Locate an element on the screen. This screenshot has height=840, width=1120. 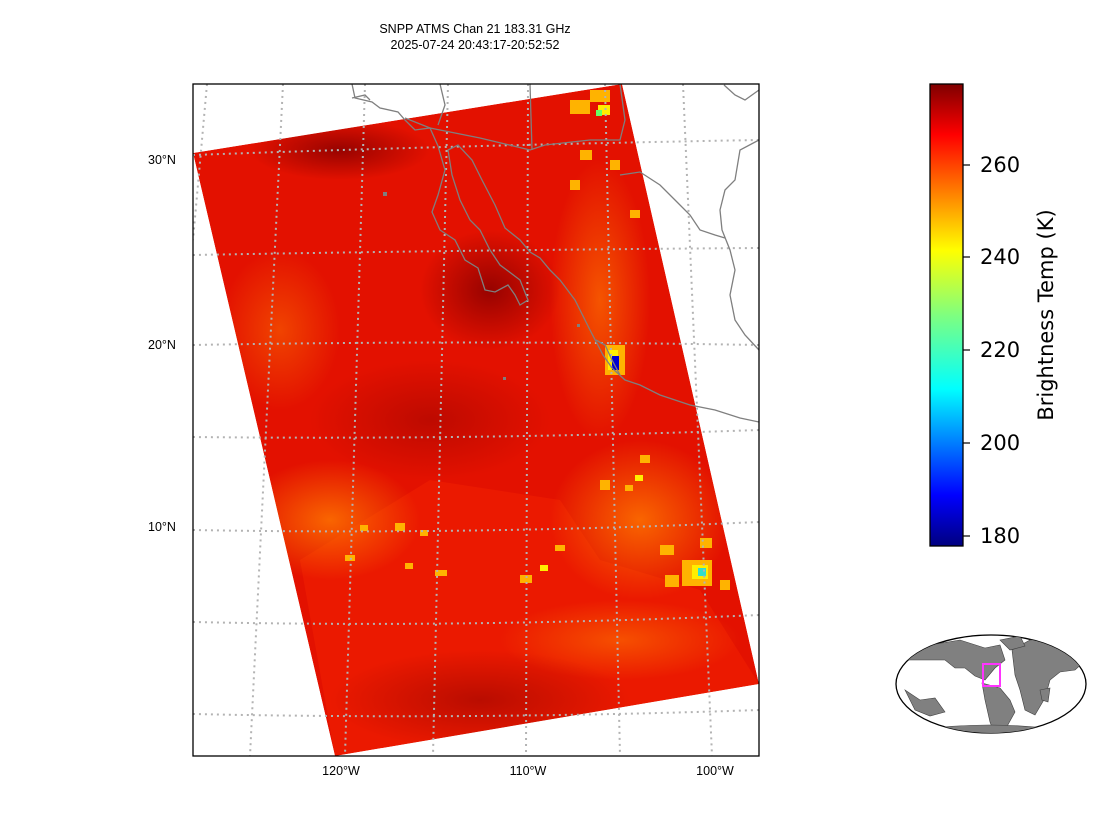
inset-locator-globe is located at coordinates (991, 684).